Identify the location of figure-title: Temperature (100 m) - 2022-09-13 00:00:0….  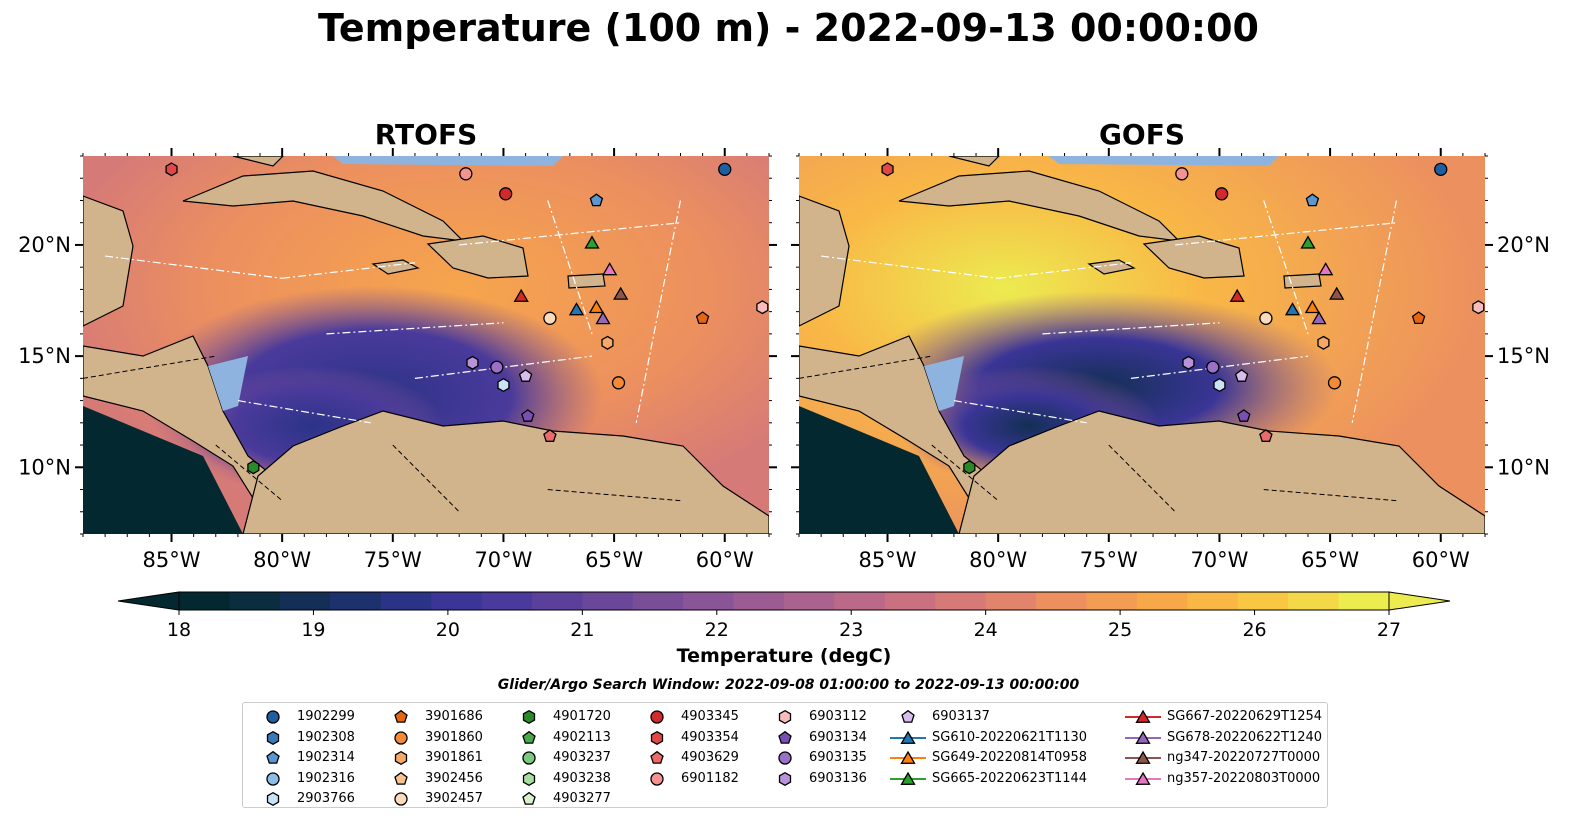
(788, 28).